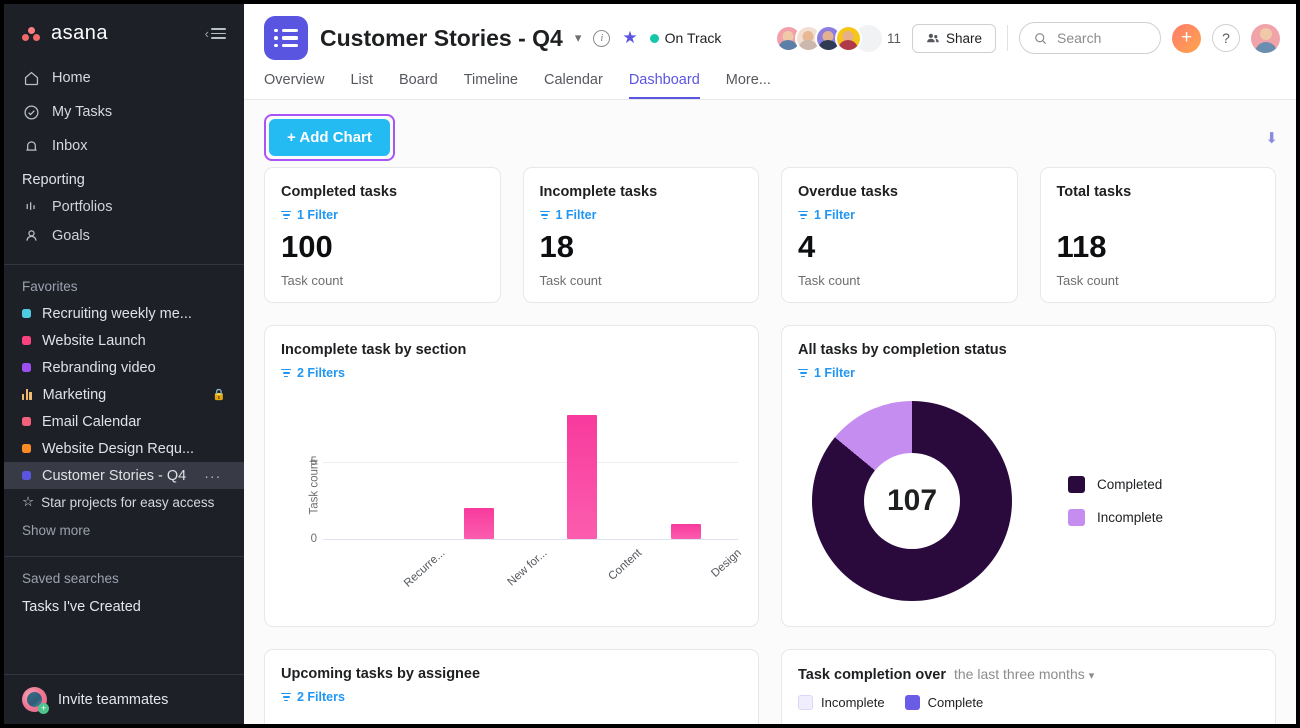  What do you see at coordinates (124, 112) in the screenshot?
I see `sidebar-item-my-tasks: My Tasks` at bounding box center [124, 112].